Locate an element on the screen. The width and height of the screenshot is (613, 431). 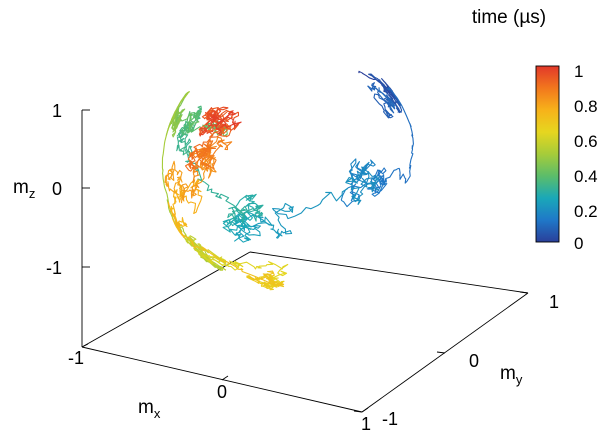
x-tick-label: 0 is located at coordinates (222, 392).